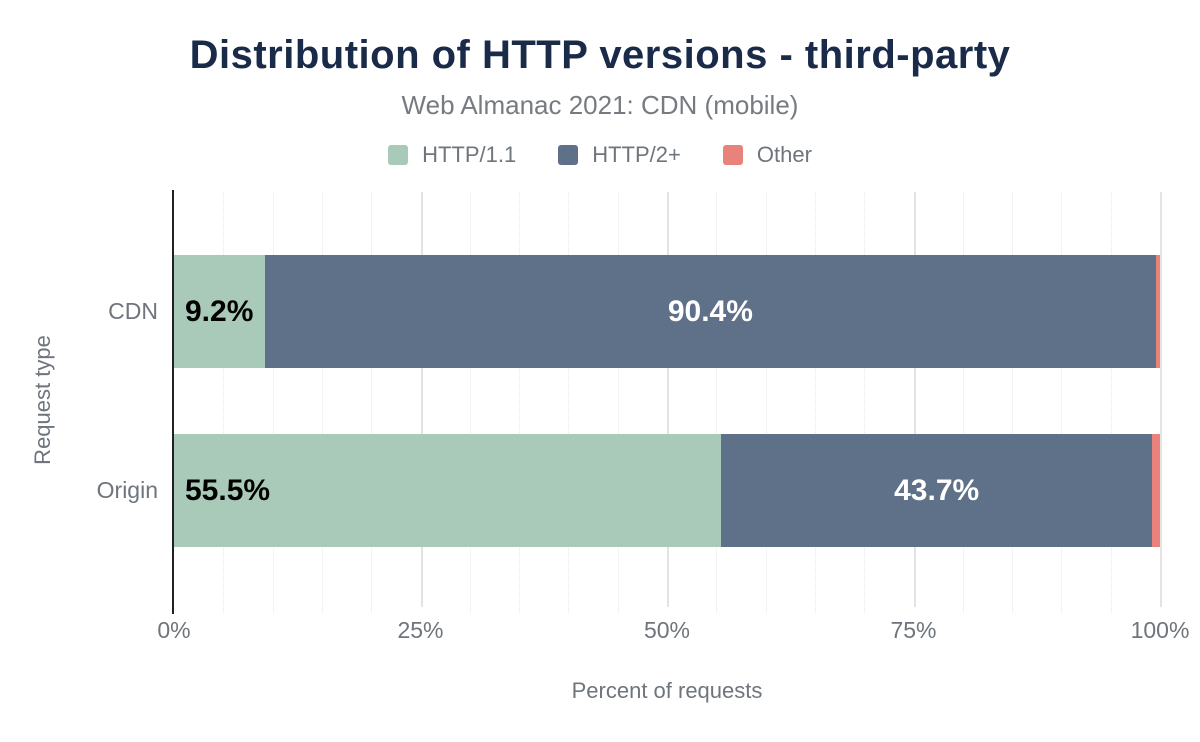 This screenshot has height=742, width=1200. Describe the element at coordinates (667, 690) in the screenshot. I see `x-axis-title: Percent of requests` at that location.